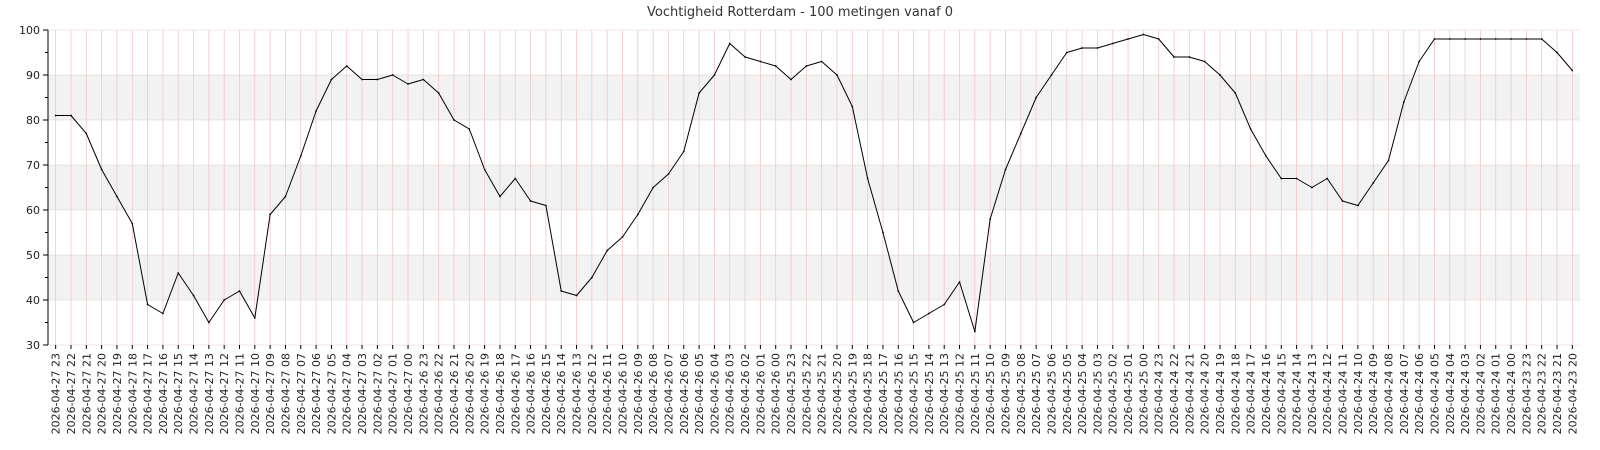  Describe the element at coordinates (1189, 393) in the screenshot. I see `x-tick-label: 2026-04-24 21` at that location.